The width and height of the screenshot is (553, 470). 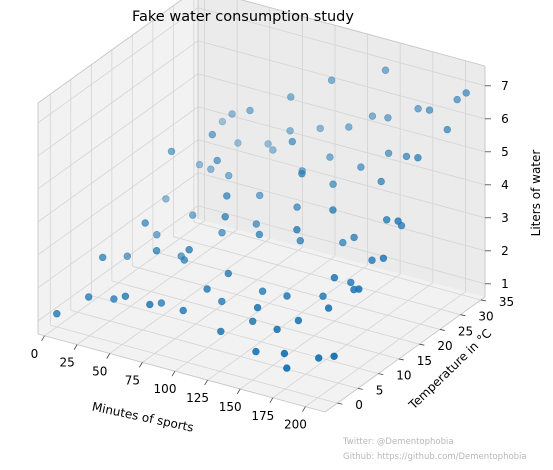 I want to click on x-tick-label: 200, so click(x=295, y=425).